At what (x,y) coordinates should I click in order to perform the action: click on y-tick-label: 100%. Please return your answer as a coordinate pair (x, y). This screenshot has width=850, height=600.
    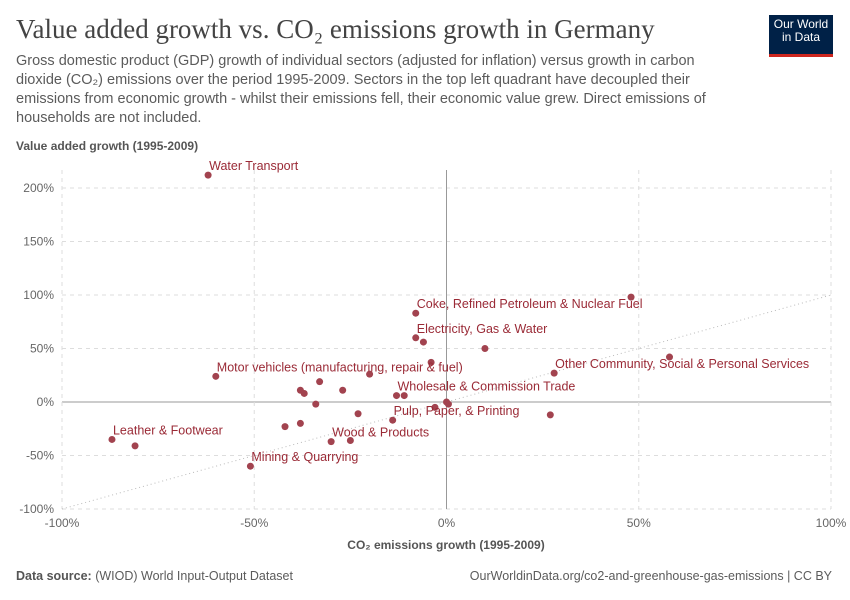
    Looking at the image, I should click on (38, 295).